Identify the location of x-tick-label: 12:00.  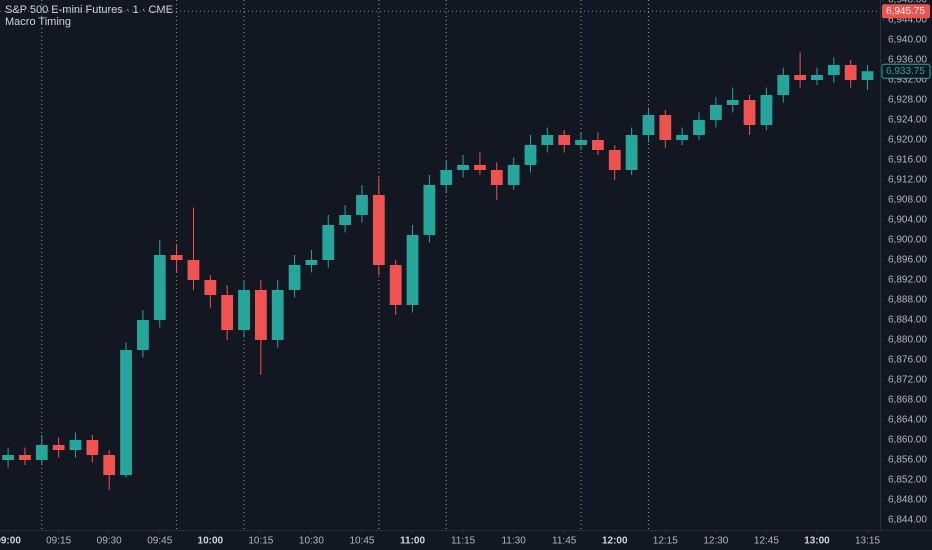
(615, 541).